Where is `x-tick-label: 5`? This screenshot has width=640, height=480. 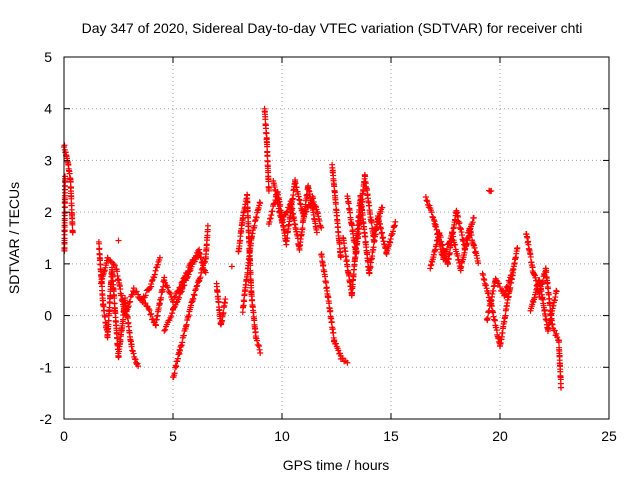 x-tick-label: 5 is located at coordinates (173, 436).